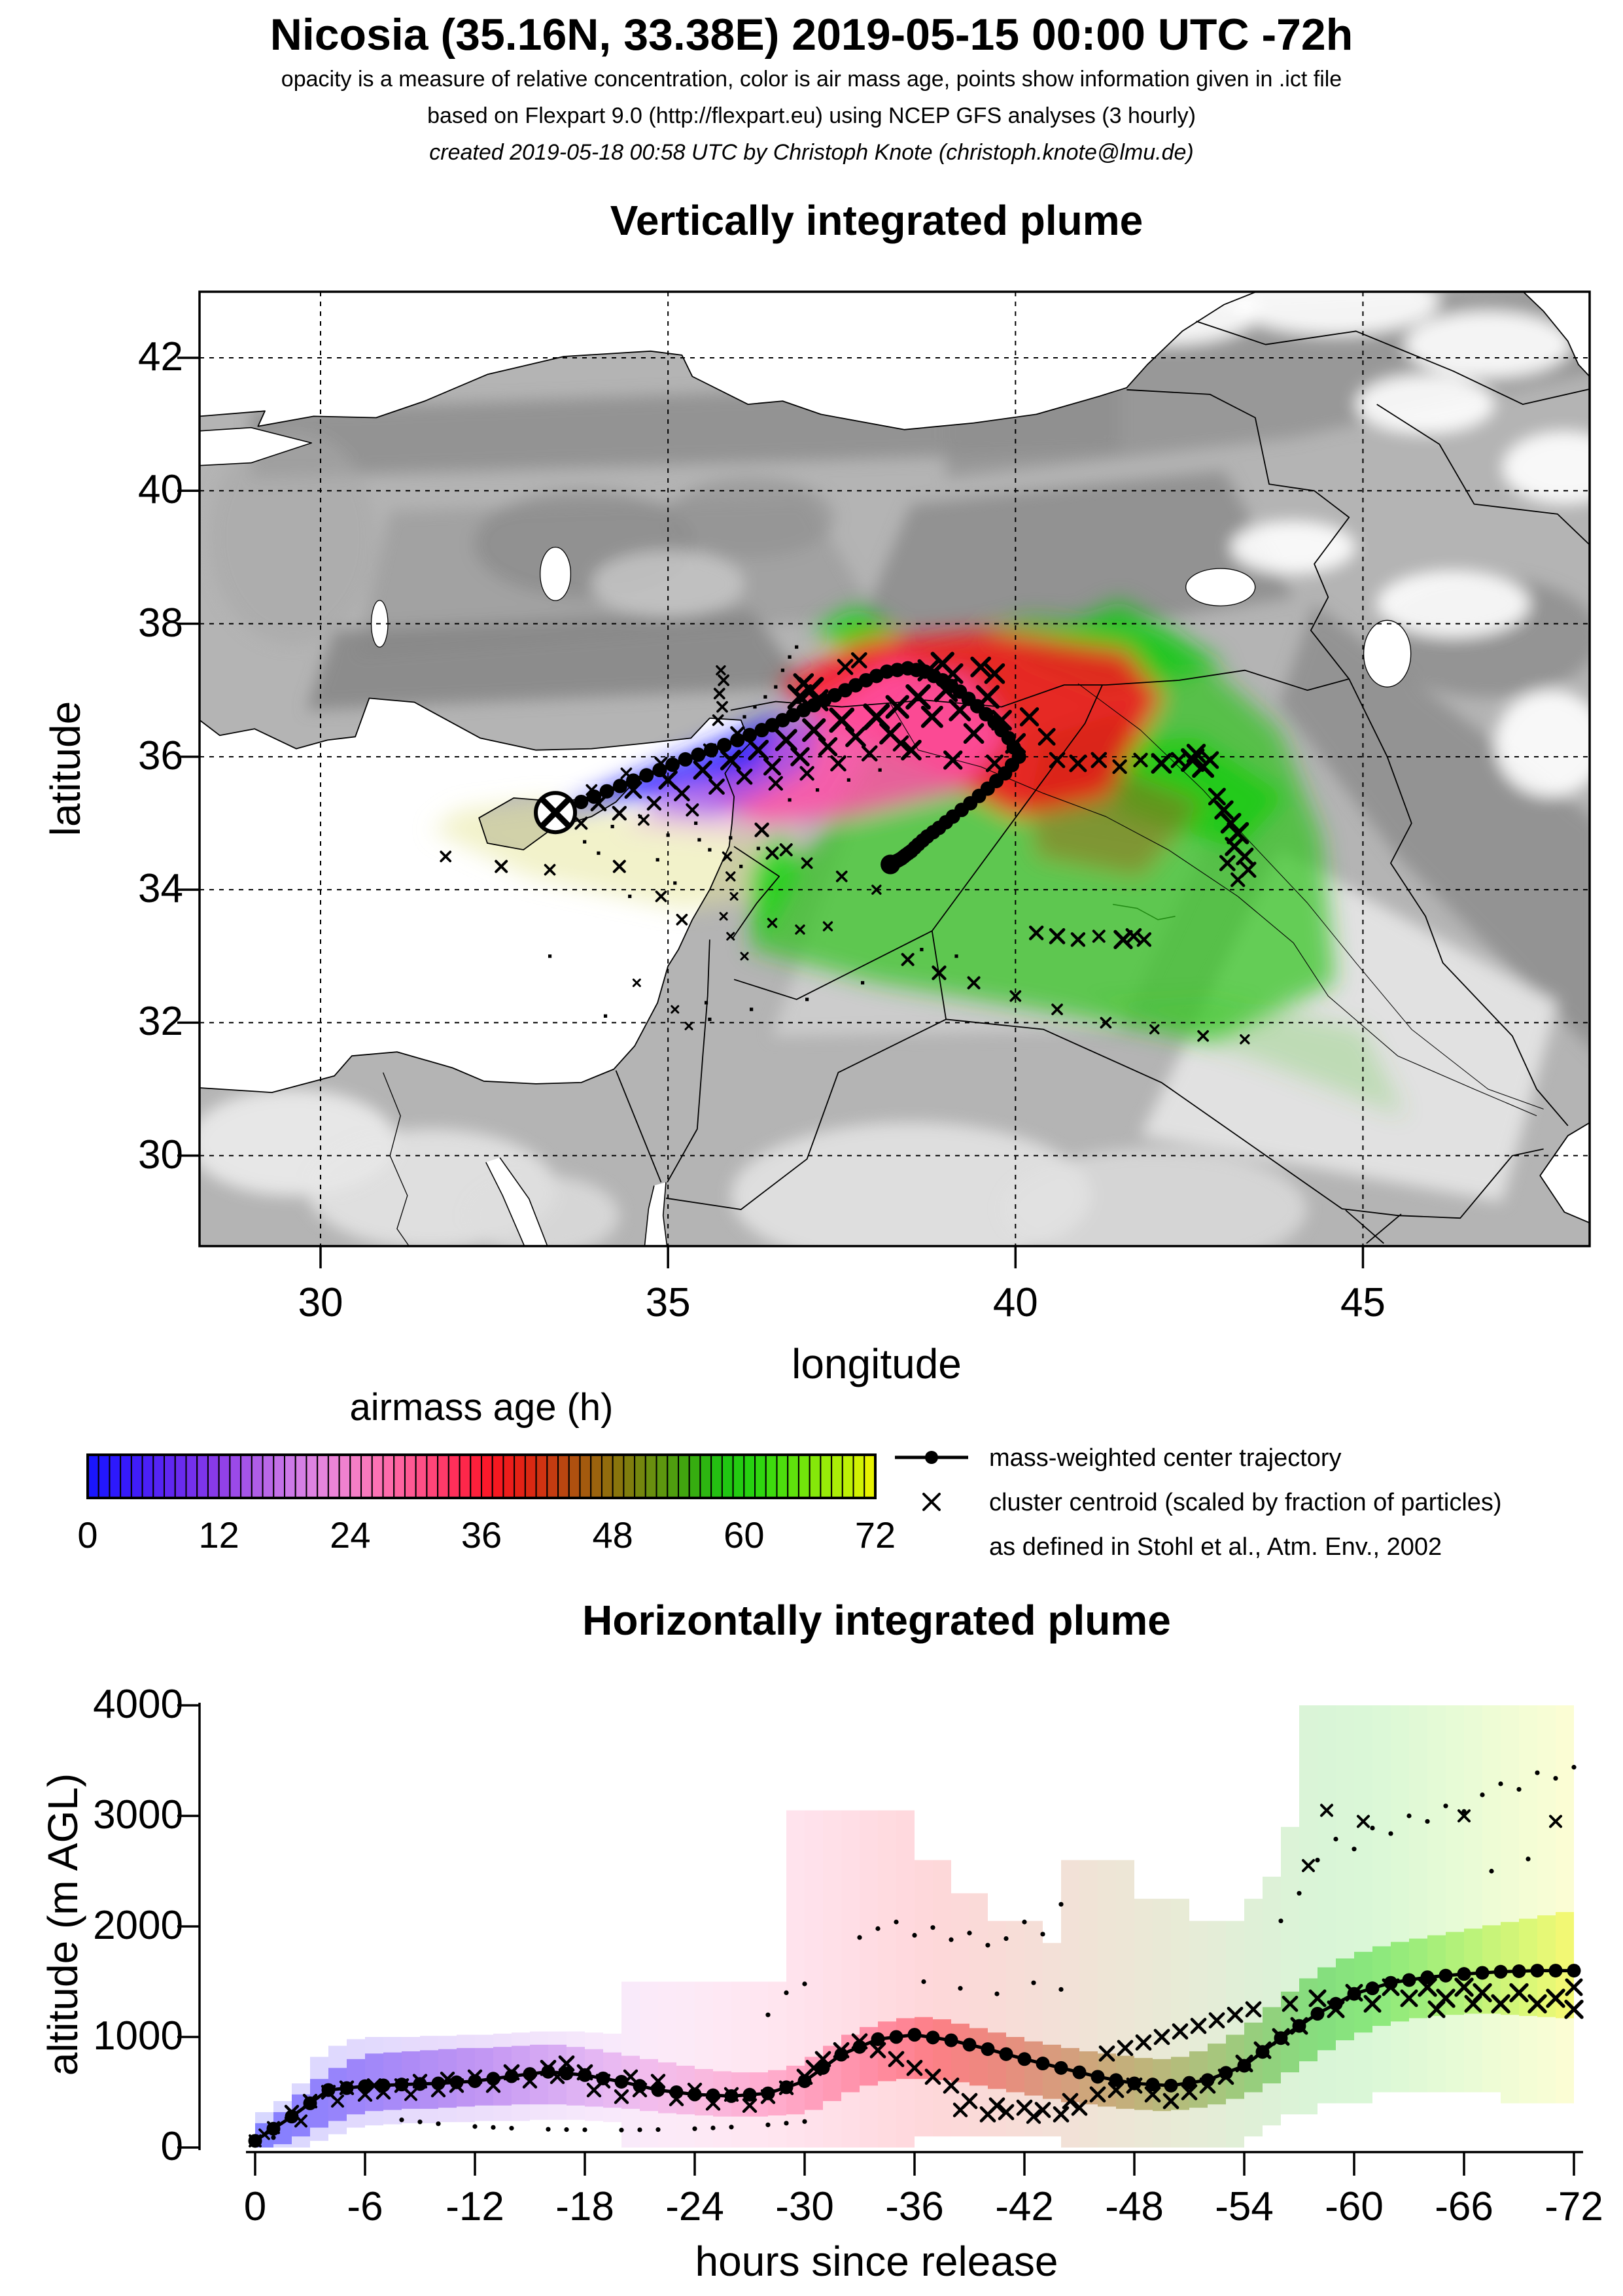 The width and height of the screenshot is (1623, 2296). Describe the element at coordinates (876, 220) in the screenshot. I see `map-plot-title: Vertically integrated plume` at that location.